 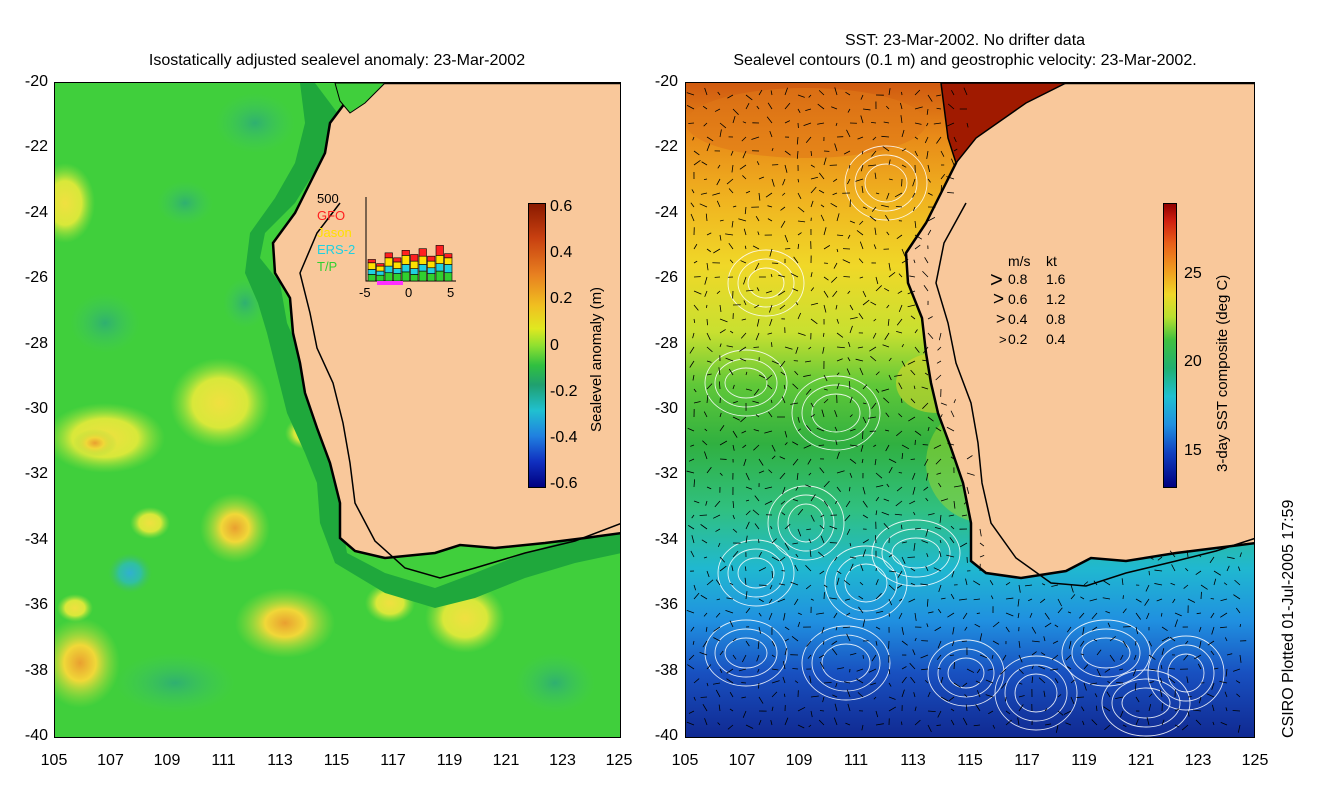 I want to click on velocity-arrow-icon: >, so click(x=1001, y=319).